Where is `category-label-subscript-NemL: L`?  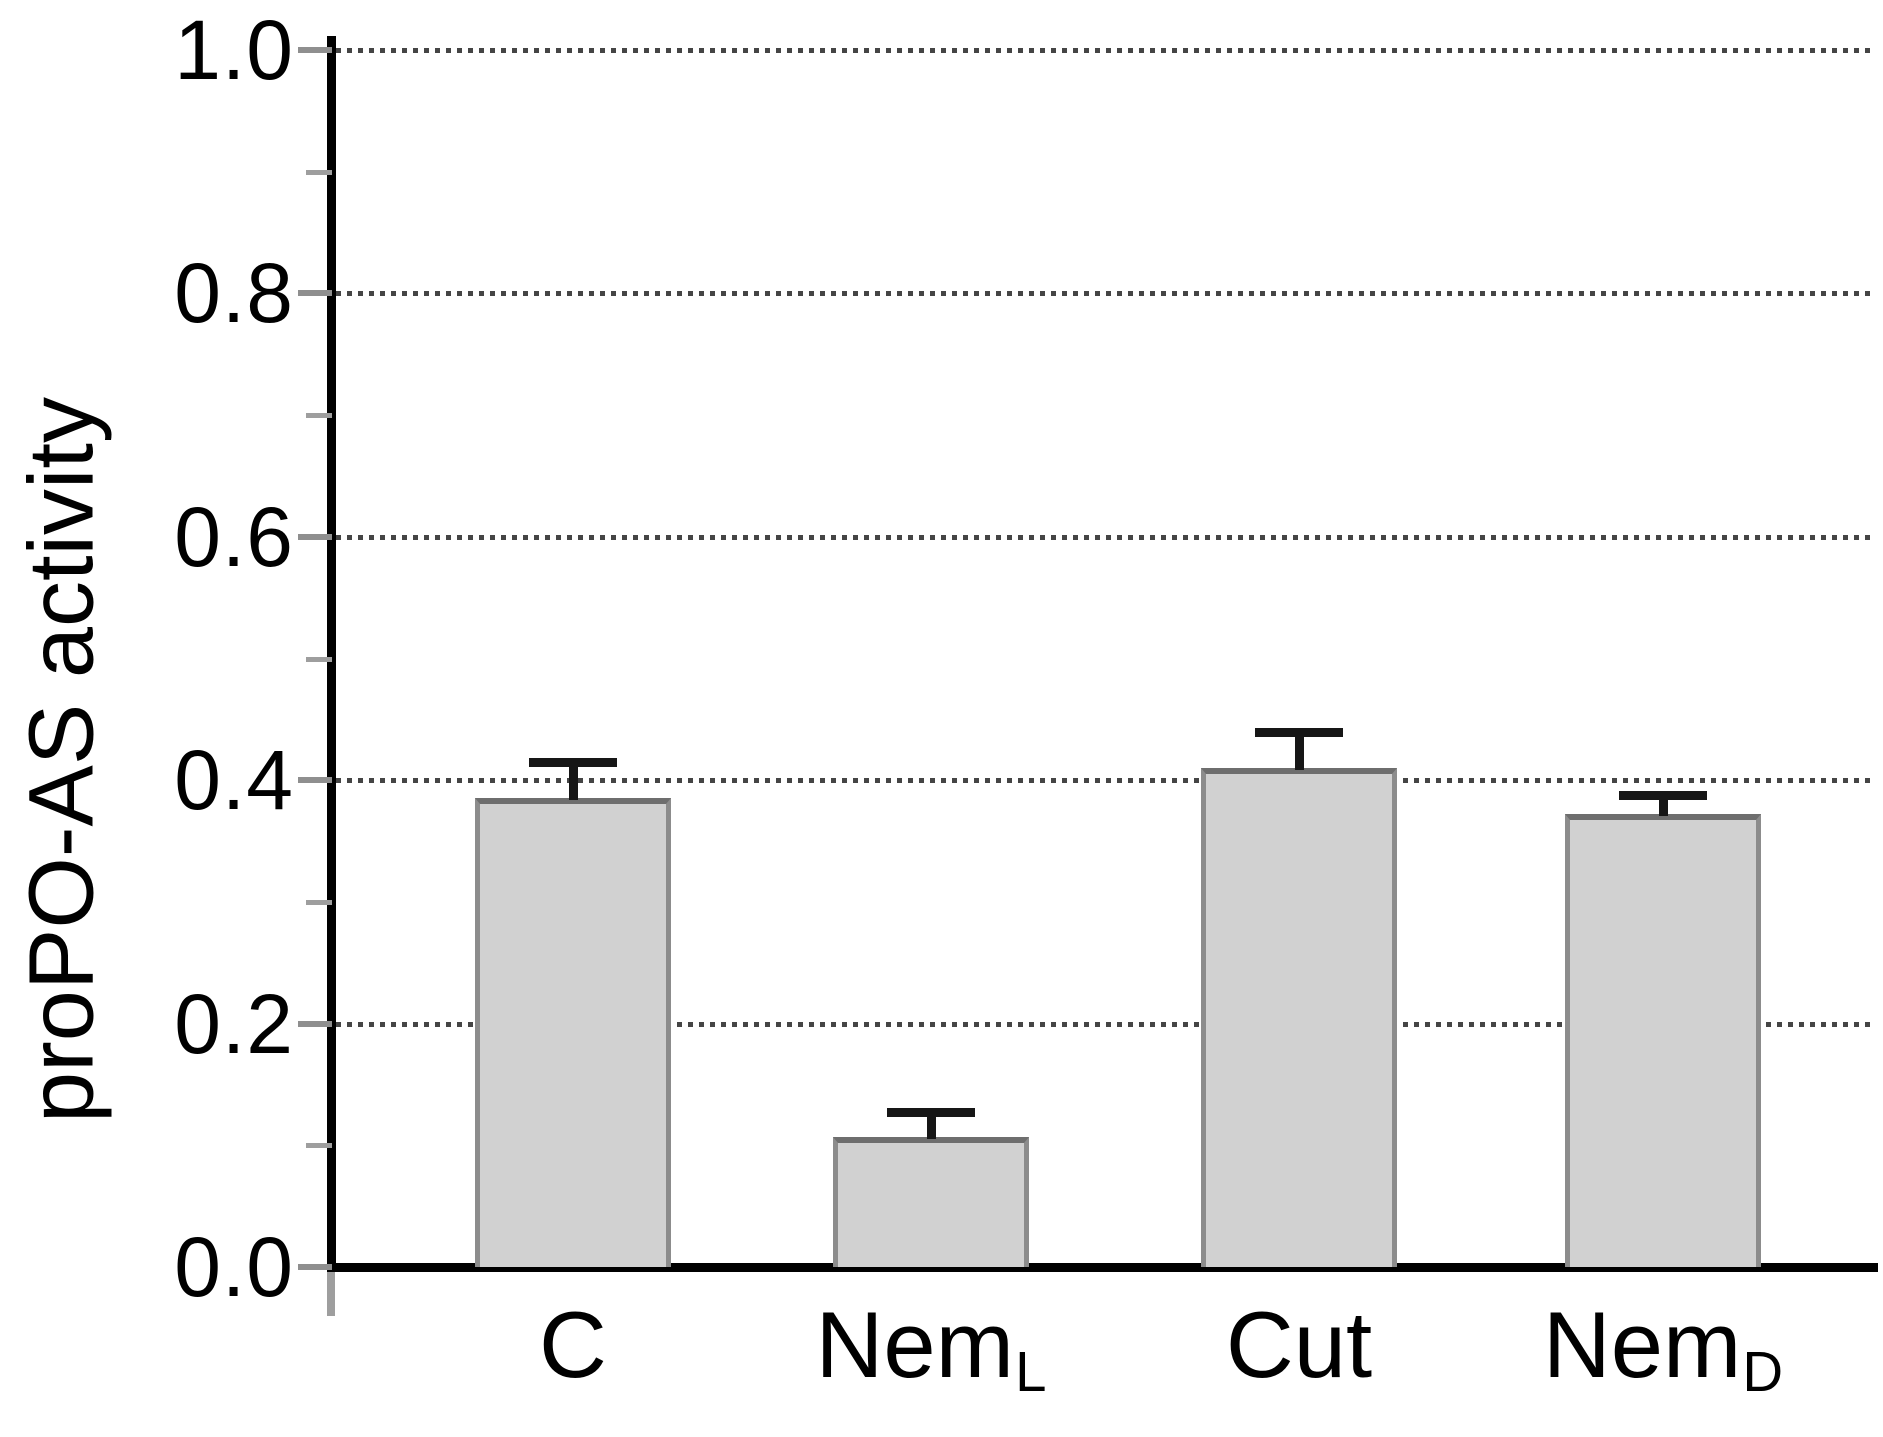 category-label-subscript-NemL: L is located at coordinates (1031, 1371).